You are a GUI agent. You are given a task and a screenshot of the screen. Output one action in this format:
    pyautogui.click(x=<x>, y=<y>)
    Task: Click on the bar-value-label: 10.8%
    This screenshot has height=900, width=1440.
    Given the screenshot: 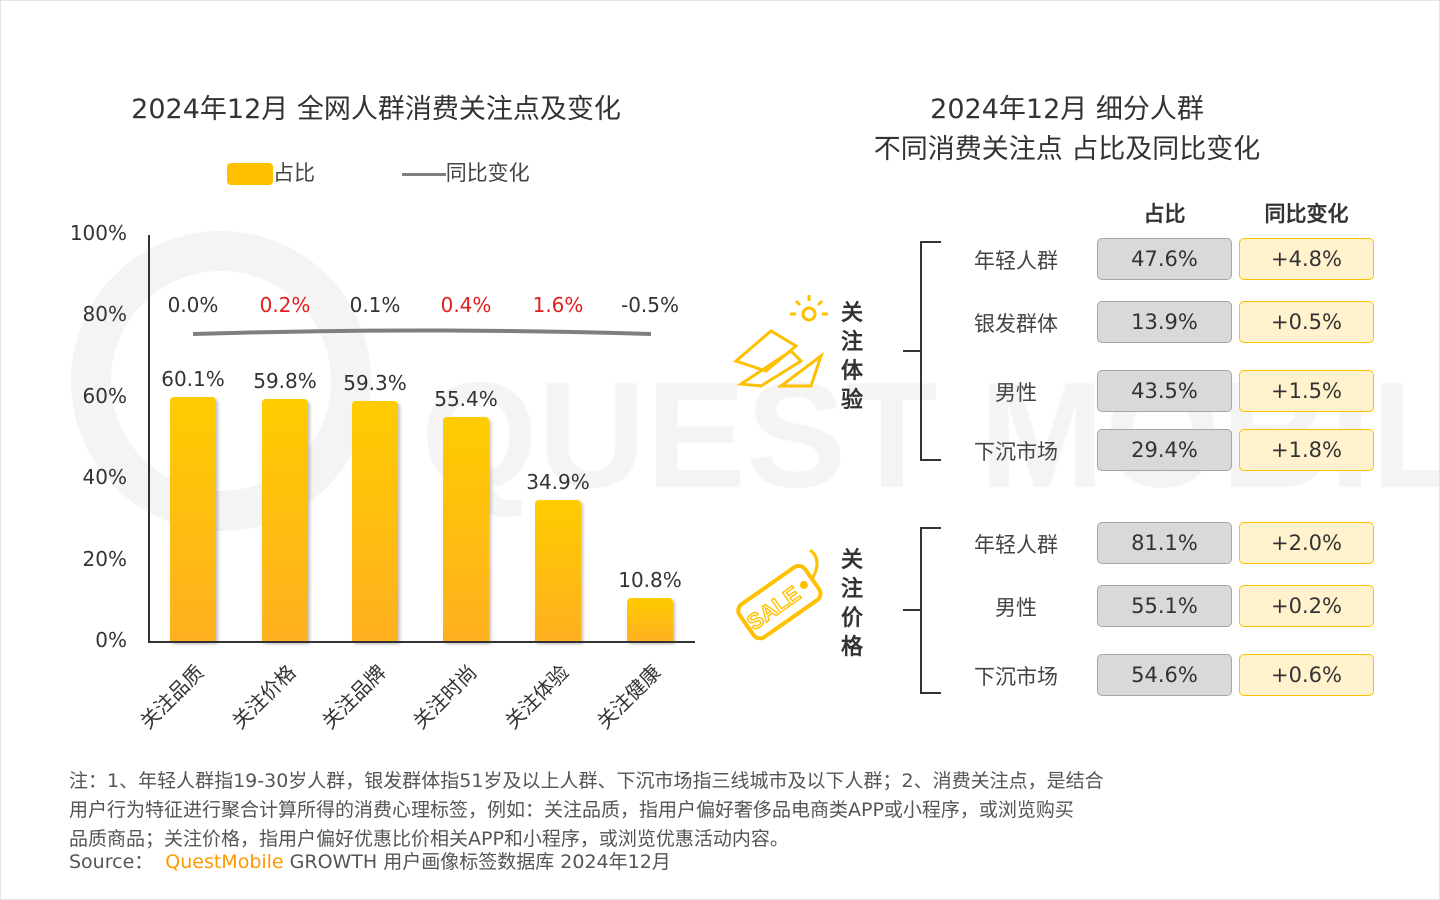 What is the action you would take?
    pyautogui.click(x=650, y=580)
    